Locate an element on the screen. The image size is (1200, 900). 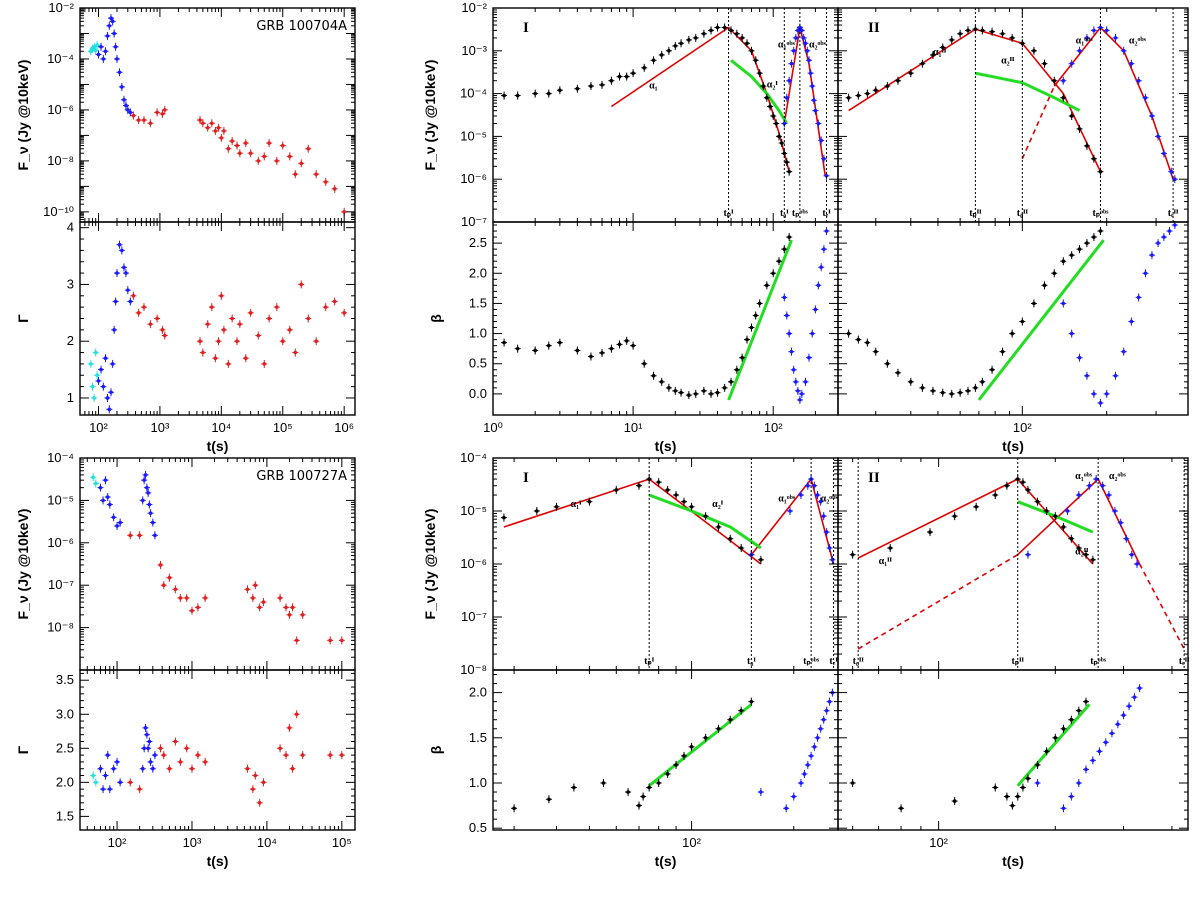
fit-line-red is located at coordinates (792, 521).